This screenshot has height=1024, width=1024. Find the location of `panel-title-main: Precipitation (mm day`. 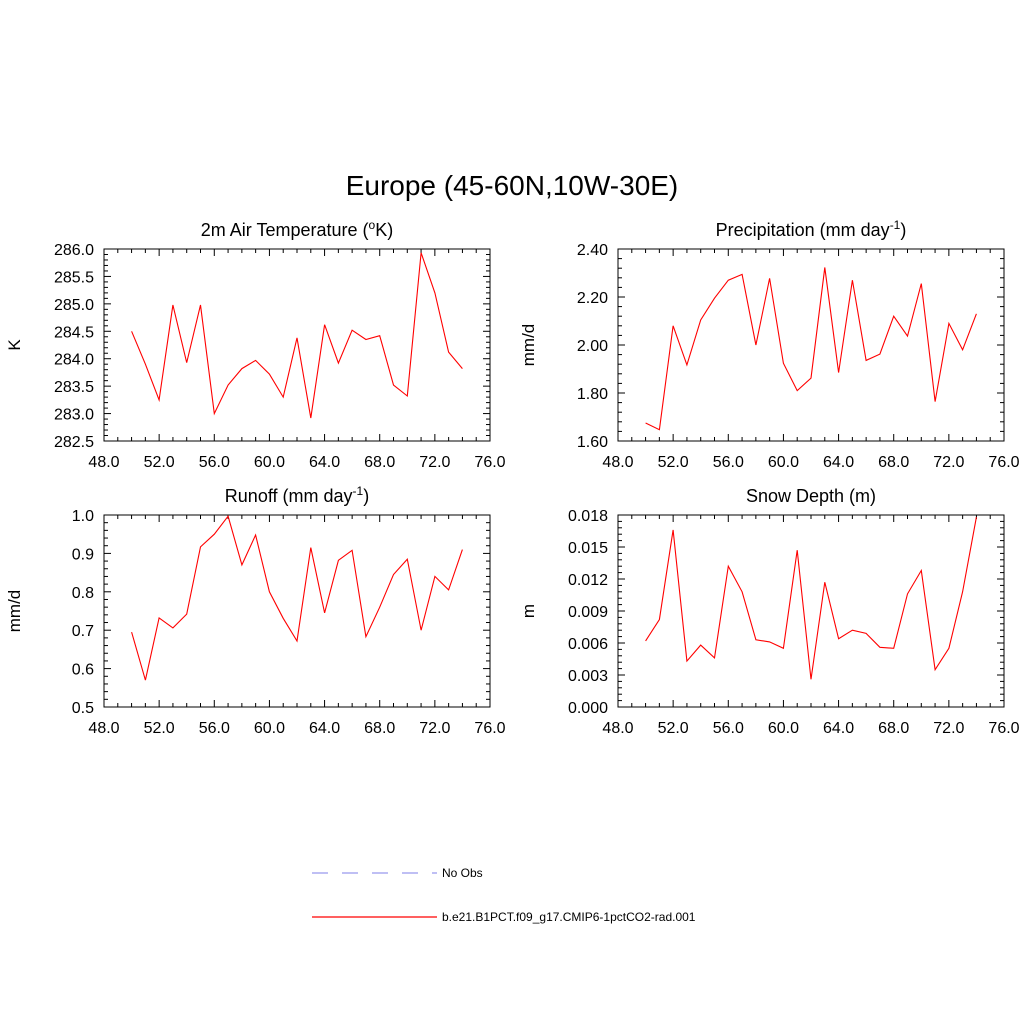

panel-title-main: Precipitation (mm day is located at coordinates (803, 230).